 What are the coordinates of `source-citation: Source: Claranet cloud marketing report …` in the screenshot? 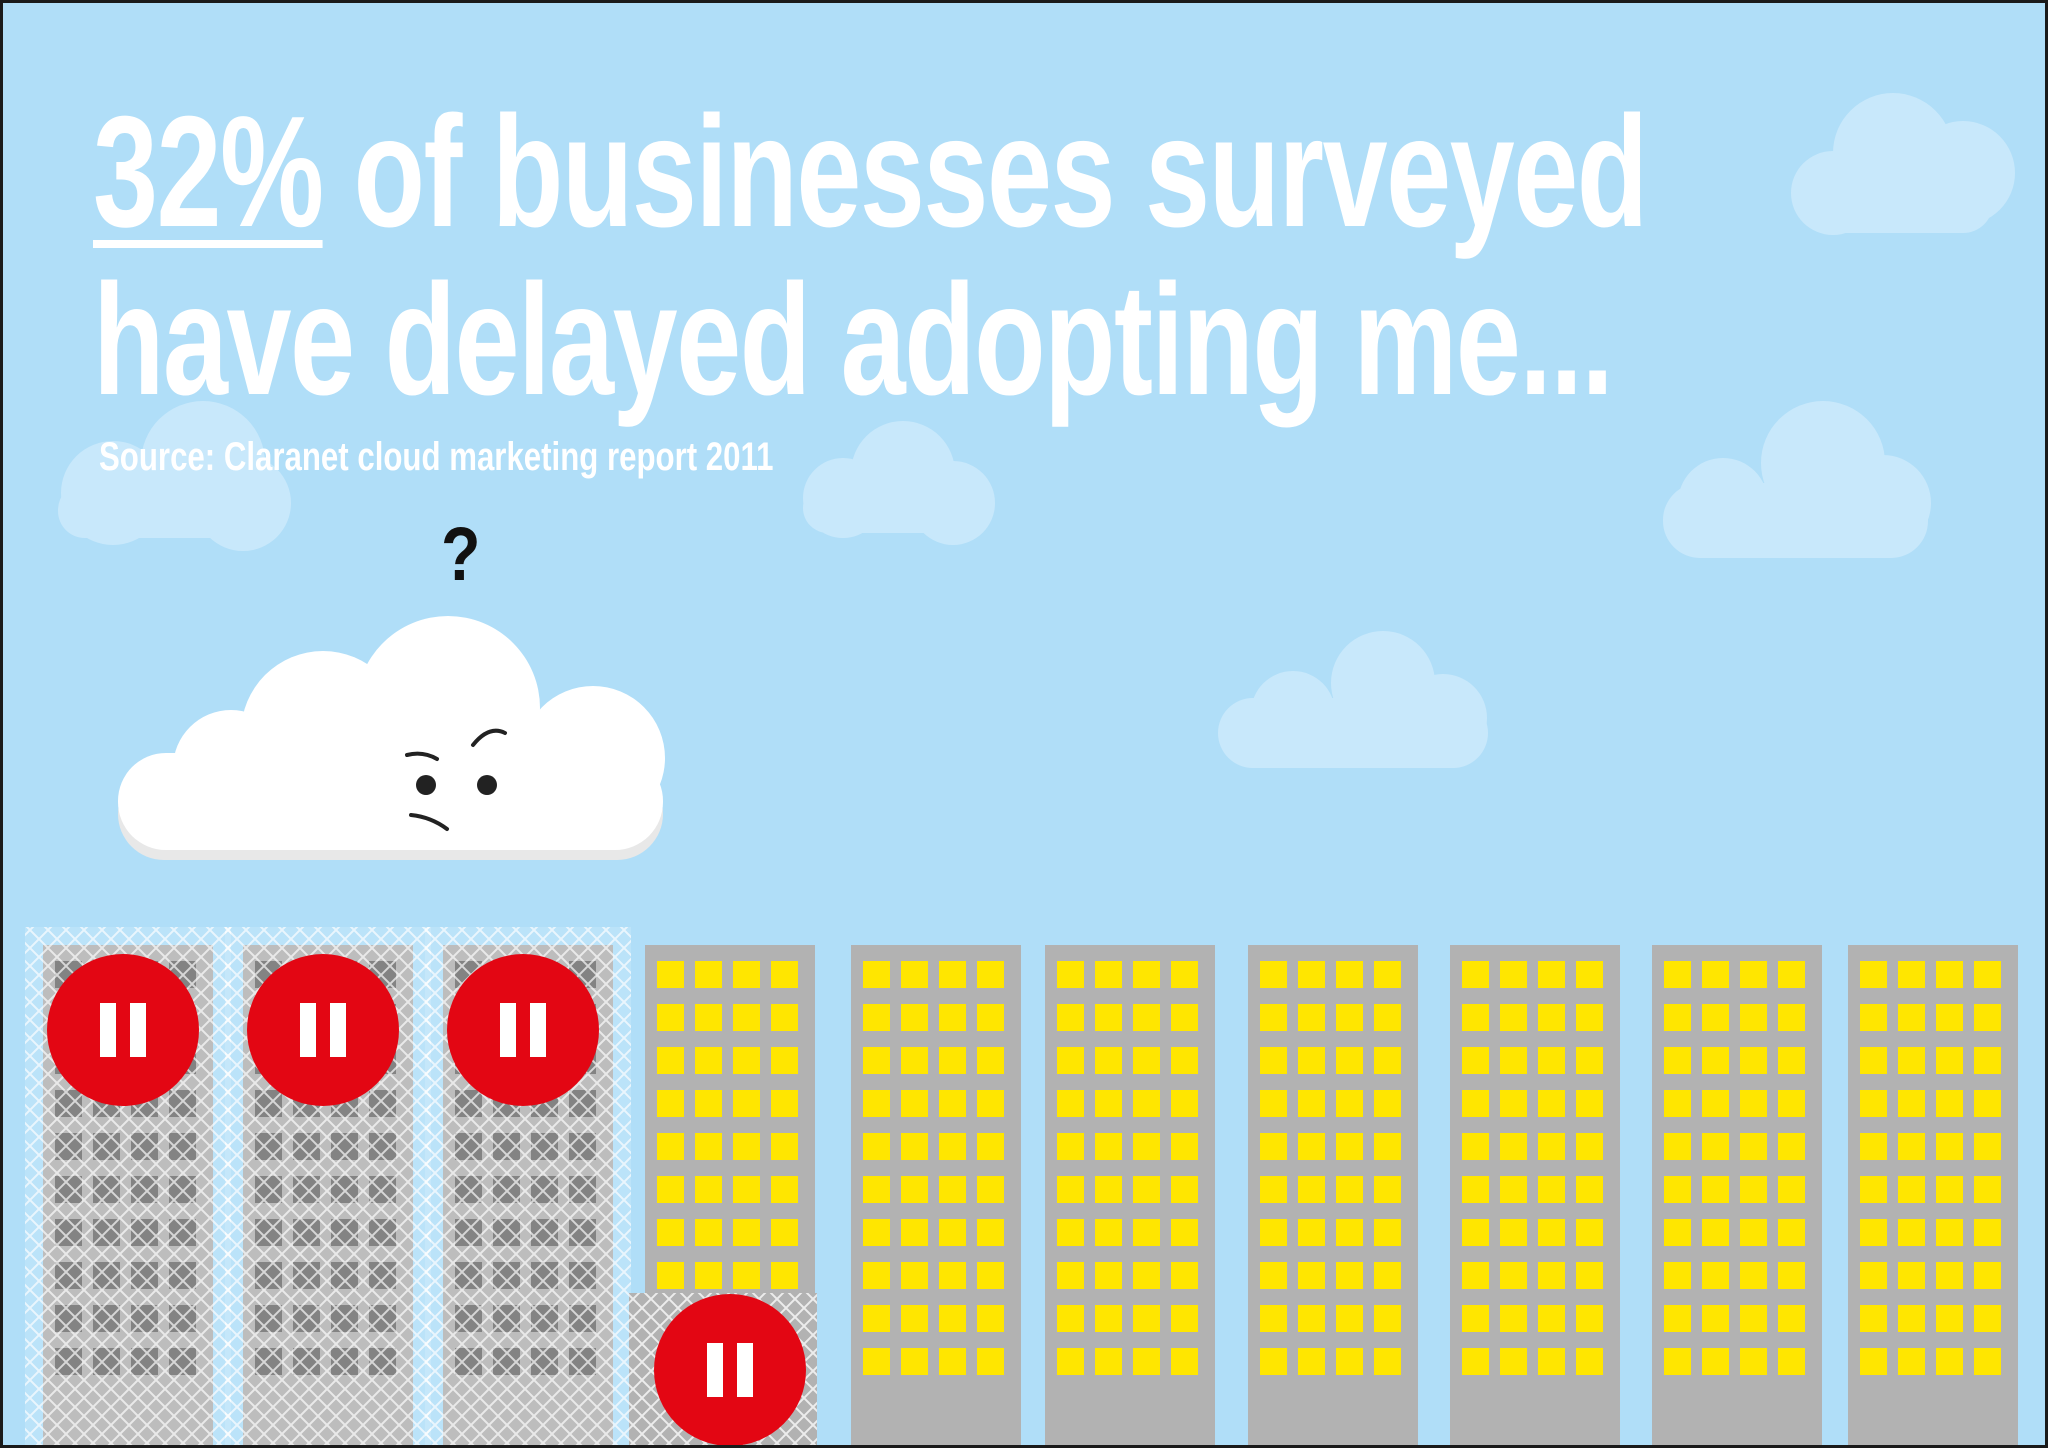 It's located at (436, 457).